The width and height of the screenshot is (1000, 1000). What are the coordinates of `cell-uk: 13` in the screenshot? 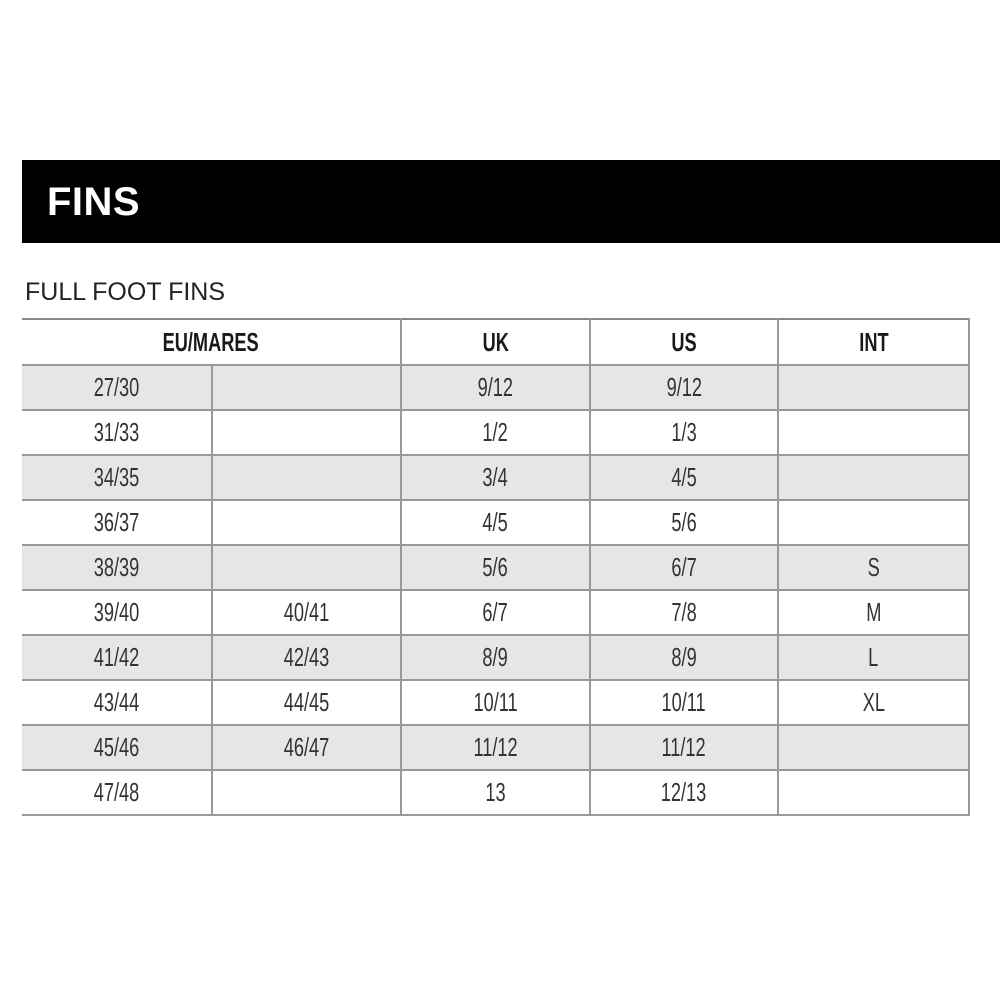 It's located at (495, 792).